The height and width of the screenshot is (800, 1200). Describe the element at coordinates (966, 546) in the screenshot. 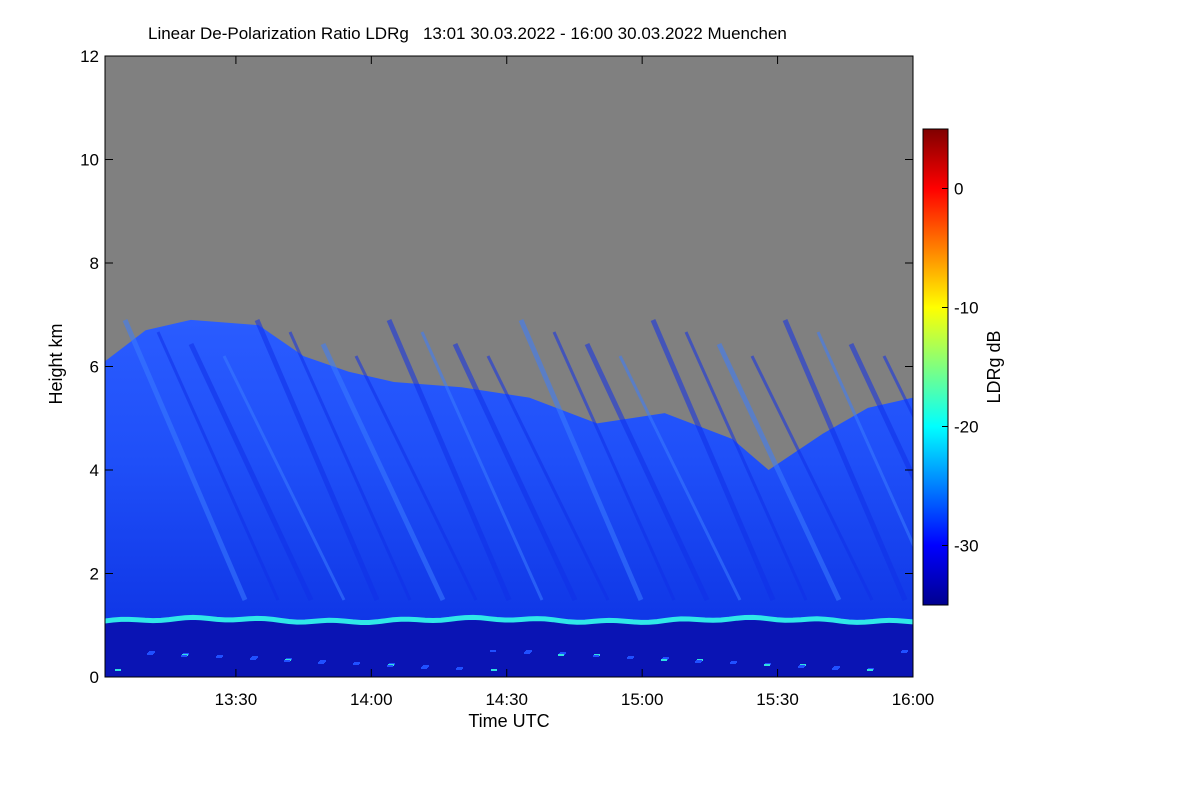

I see `colorbar-tick-label: -30` at that location.